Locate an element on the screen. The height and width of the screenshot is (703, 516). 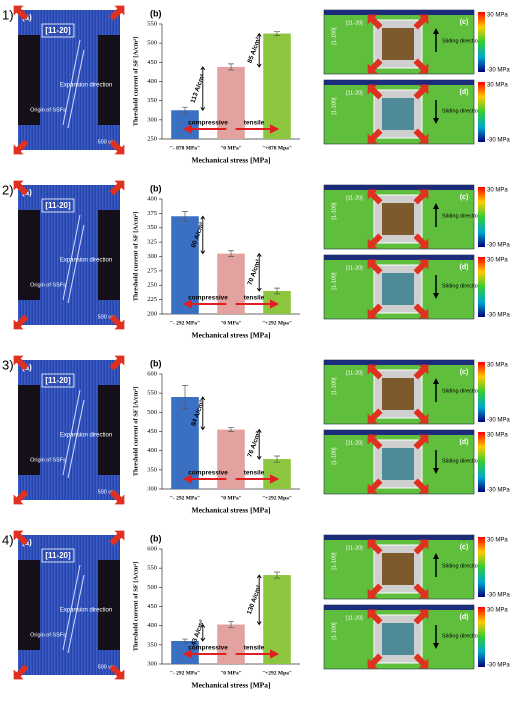
annotation: 76 A/cm² is located at coordinates (255, 444).